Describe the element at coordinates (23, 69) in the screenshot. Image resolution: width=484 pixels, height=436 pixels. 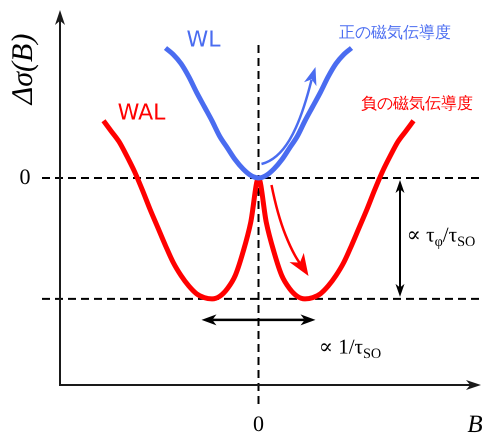
I see `y-axis-title: Δσ(B)` at that location.